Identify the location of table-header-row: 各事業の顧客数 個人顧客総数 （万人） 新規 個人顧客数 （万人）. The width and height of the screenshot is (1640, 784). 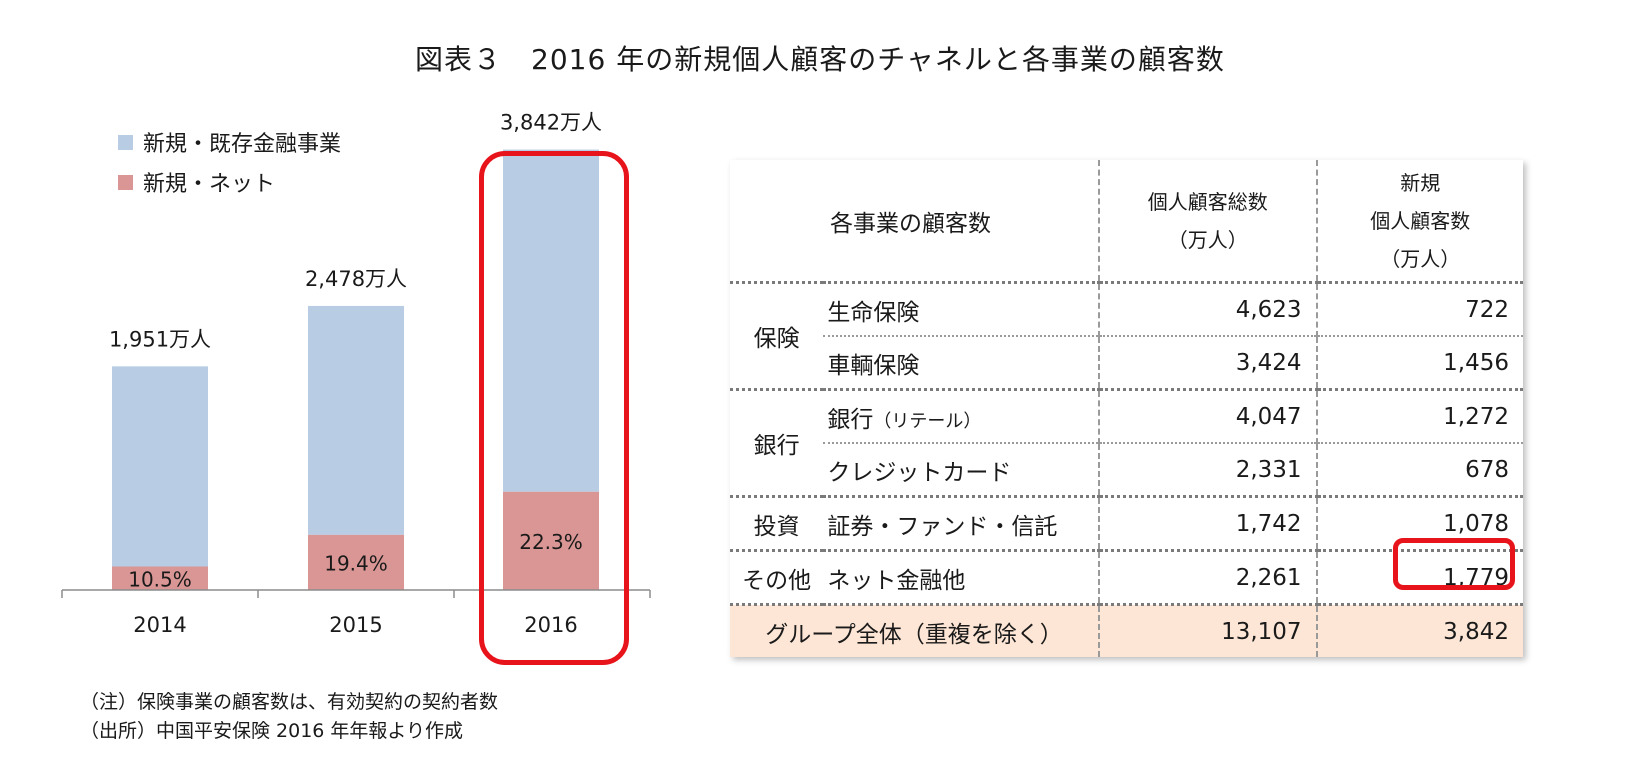
(1126, 221).